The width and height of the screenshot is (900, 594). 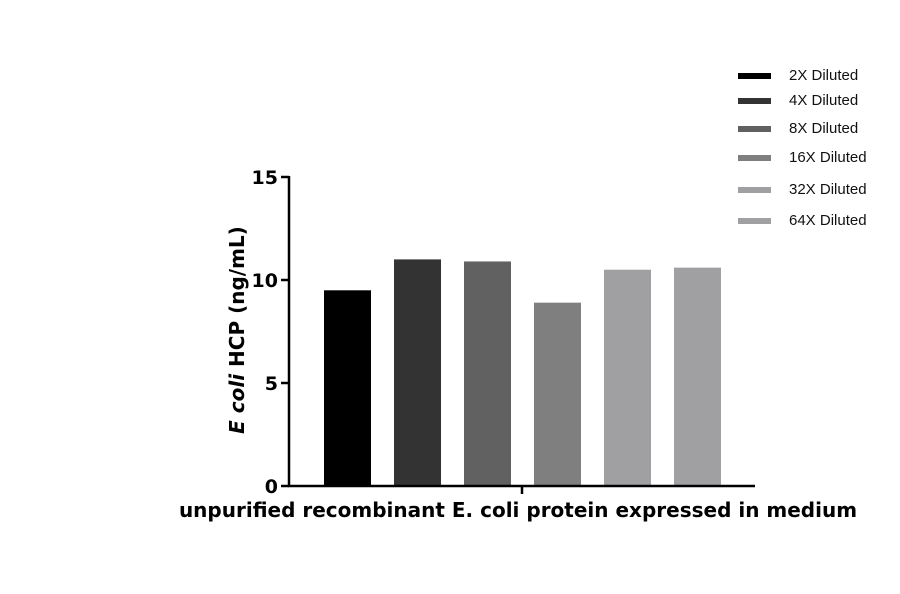 What do you see at coordinates (347, 388) in the screenshot?
I see `bar-2x-diluted` at bounding box center [347, 388].